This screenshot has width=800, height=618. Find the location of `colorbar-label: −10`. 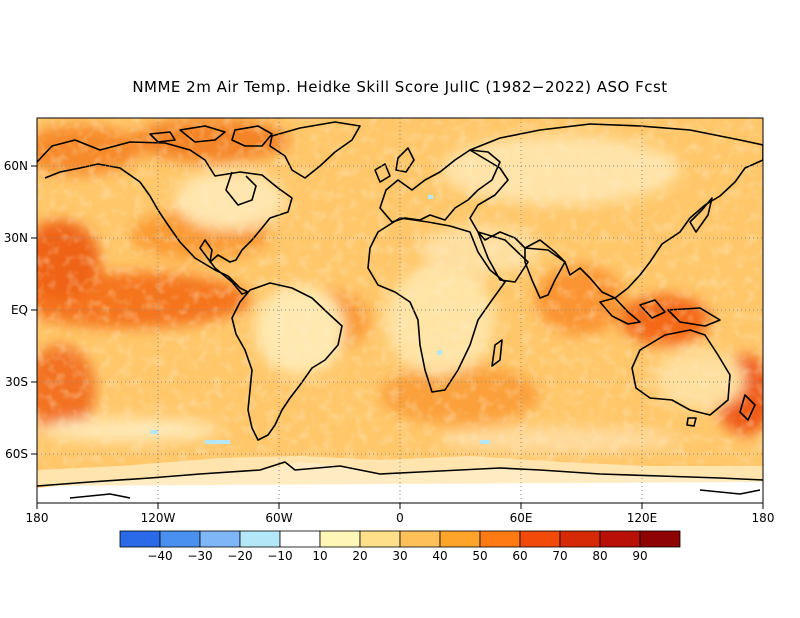

colorbar-label: −10 is located at coordinates (279, 556).